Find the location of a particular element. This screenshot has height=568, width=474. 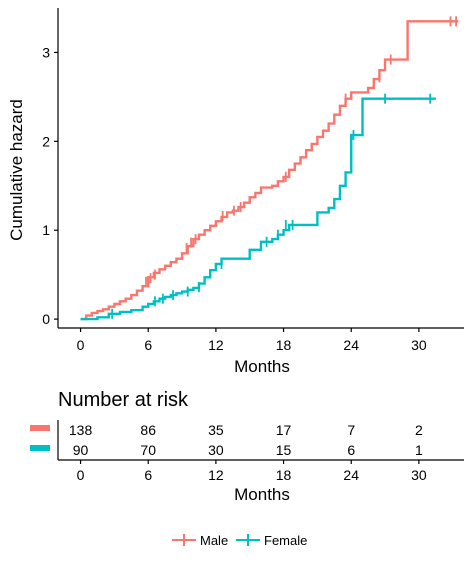

risk-count: 2 is located at coordinates (419, 430).